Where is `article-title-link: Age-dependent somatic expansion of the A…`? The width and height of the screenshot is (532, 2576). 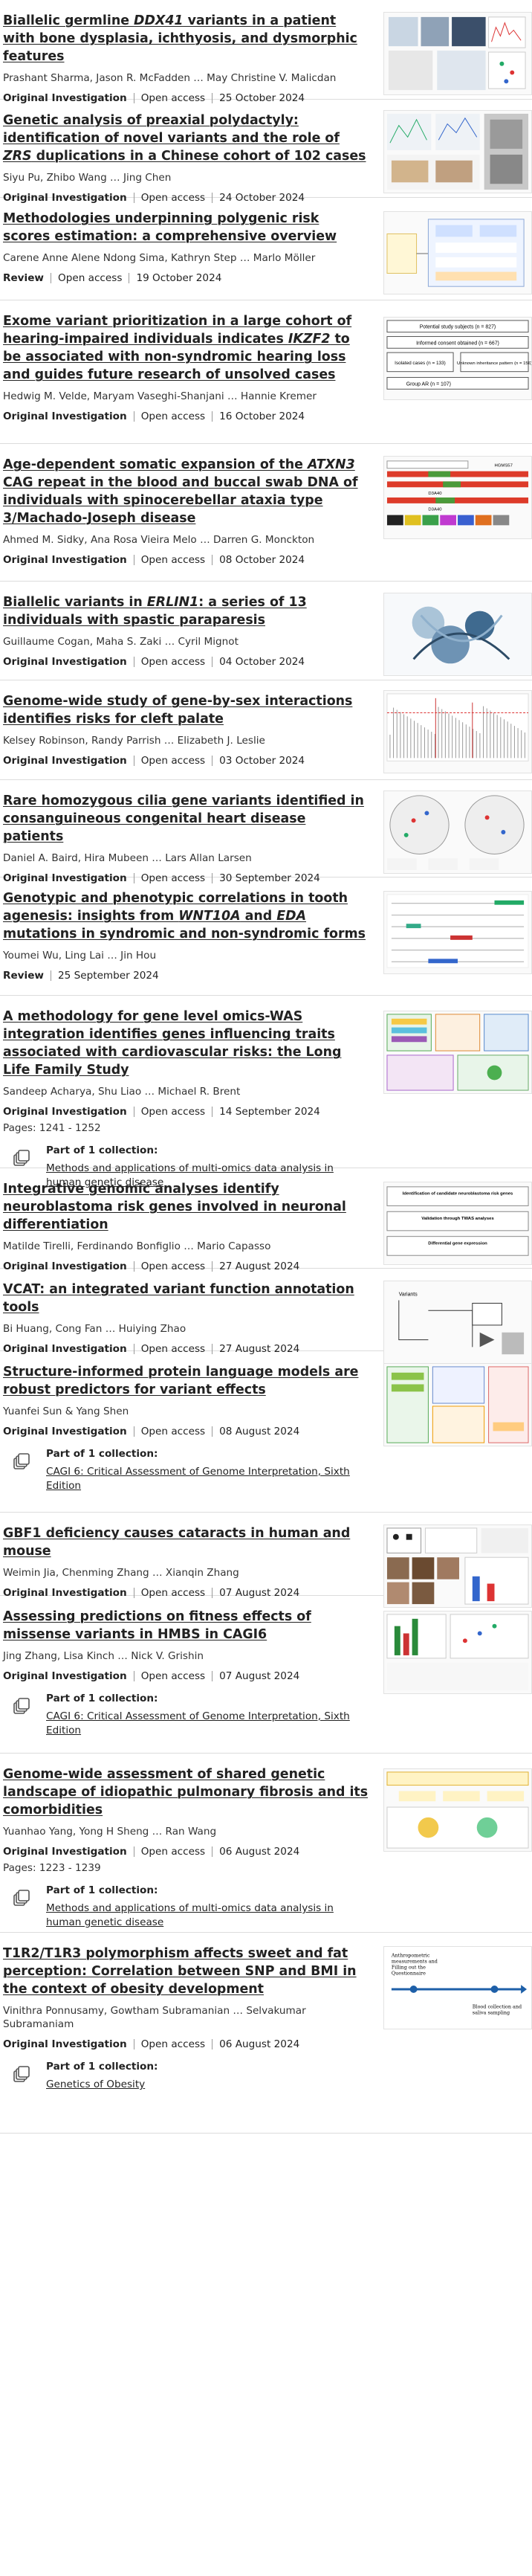
article-title-link: Age-dependent somatic expansion of the A… is located at coordinates (187, 491).